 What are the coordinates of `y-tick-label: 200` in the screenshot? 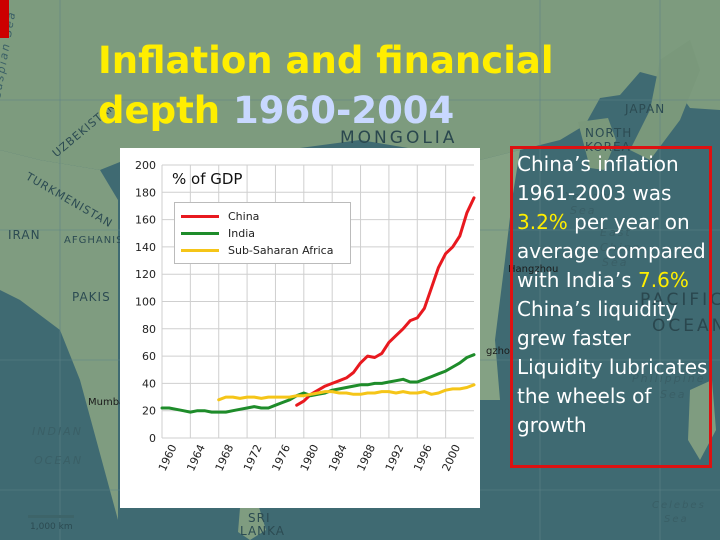 It's located at (145, 165).